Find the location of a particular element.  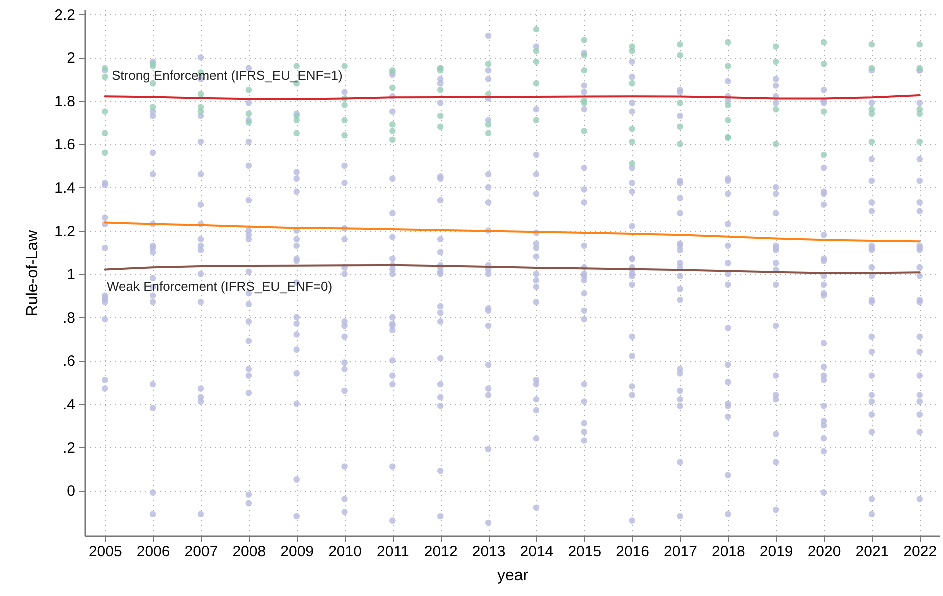

x-tick-label: 2019 is located at coordinates (777, 552).